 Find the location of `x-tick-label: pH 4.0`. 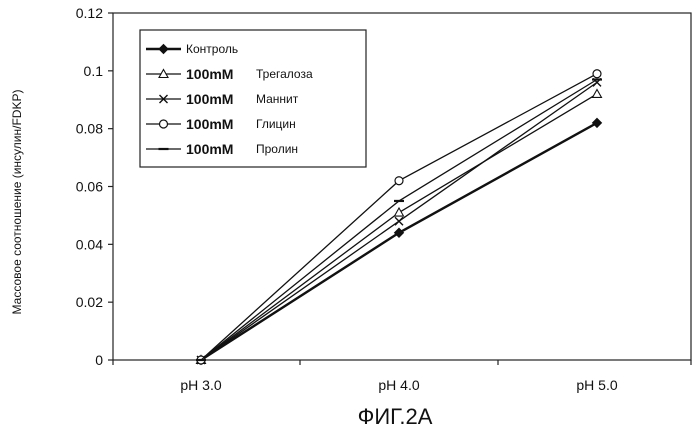

x-tick-label: pH 4.0 is located at coordinates (398, 385).